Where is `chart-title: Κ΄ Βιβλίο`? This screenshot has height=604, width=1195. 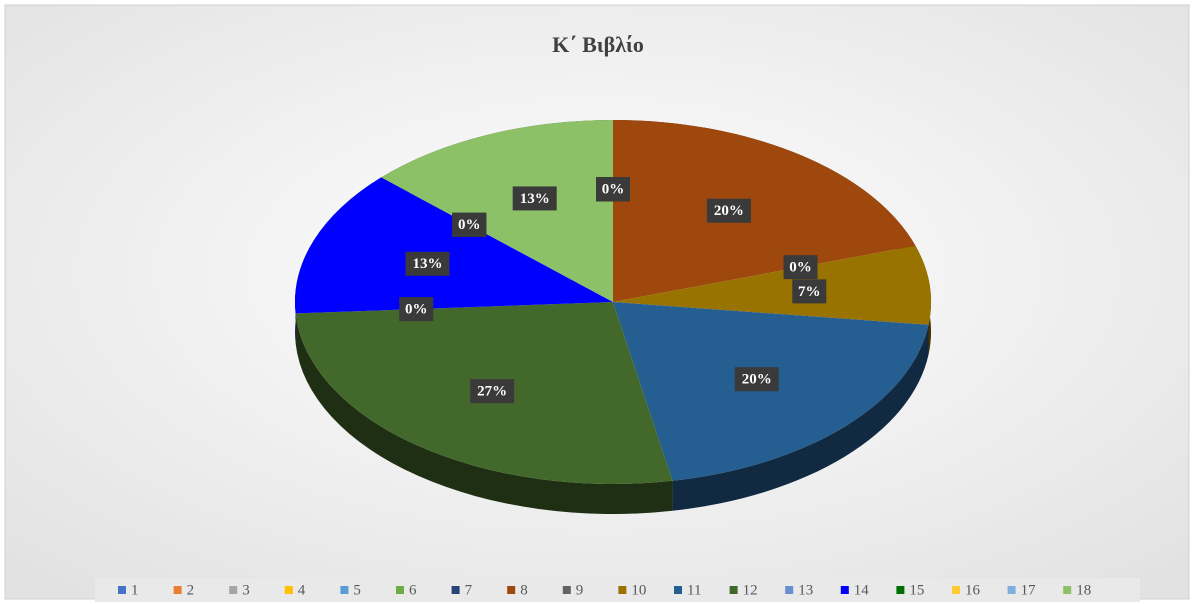 chart-title: Κ΄ Βιβλίο is located at coordinates (598, 44).